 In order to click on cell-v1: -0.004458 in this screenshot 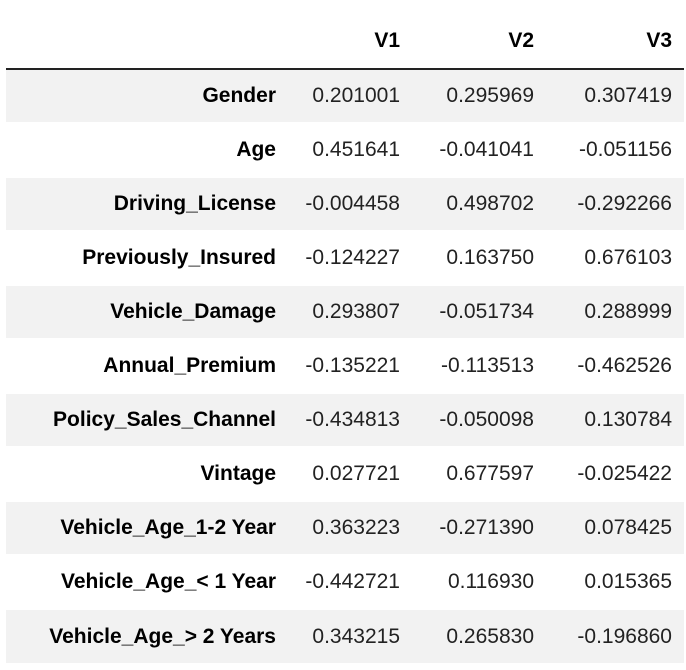, I will do `click(345, 203)`.